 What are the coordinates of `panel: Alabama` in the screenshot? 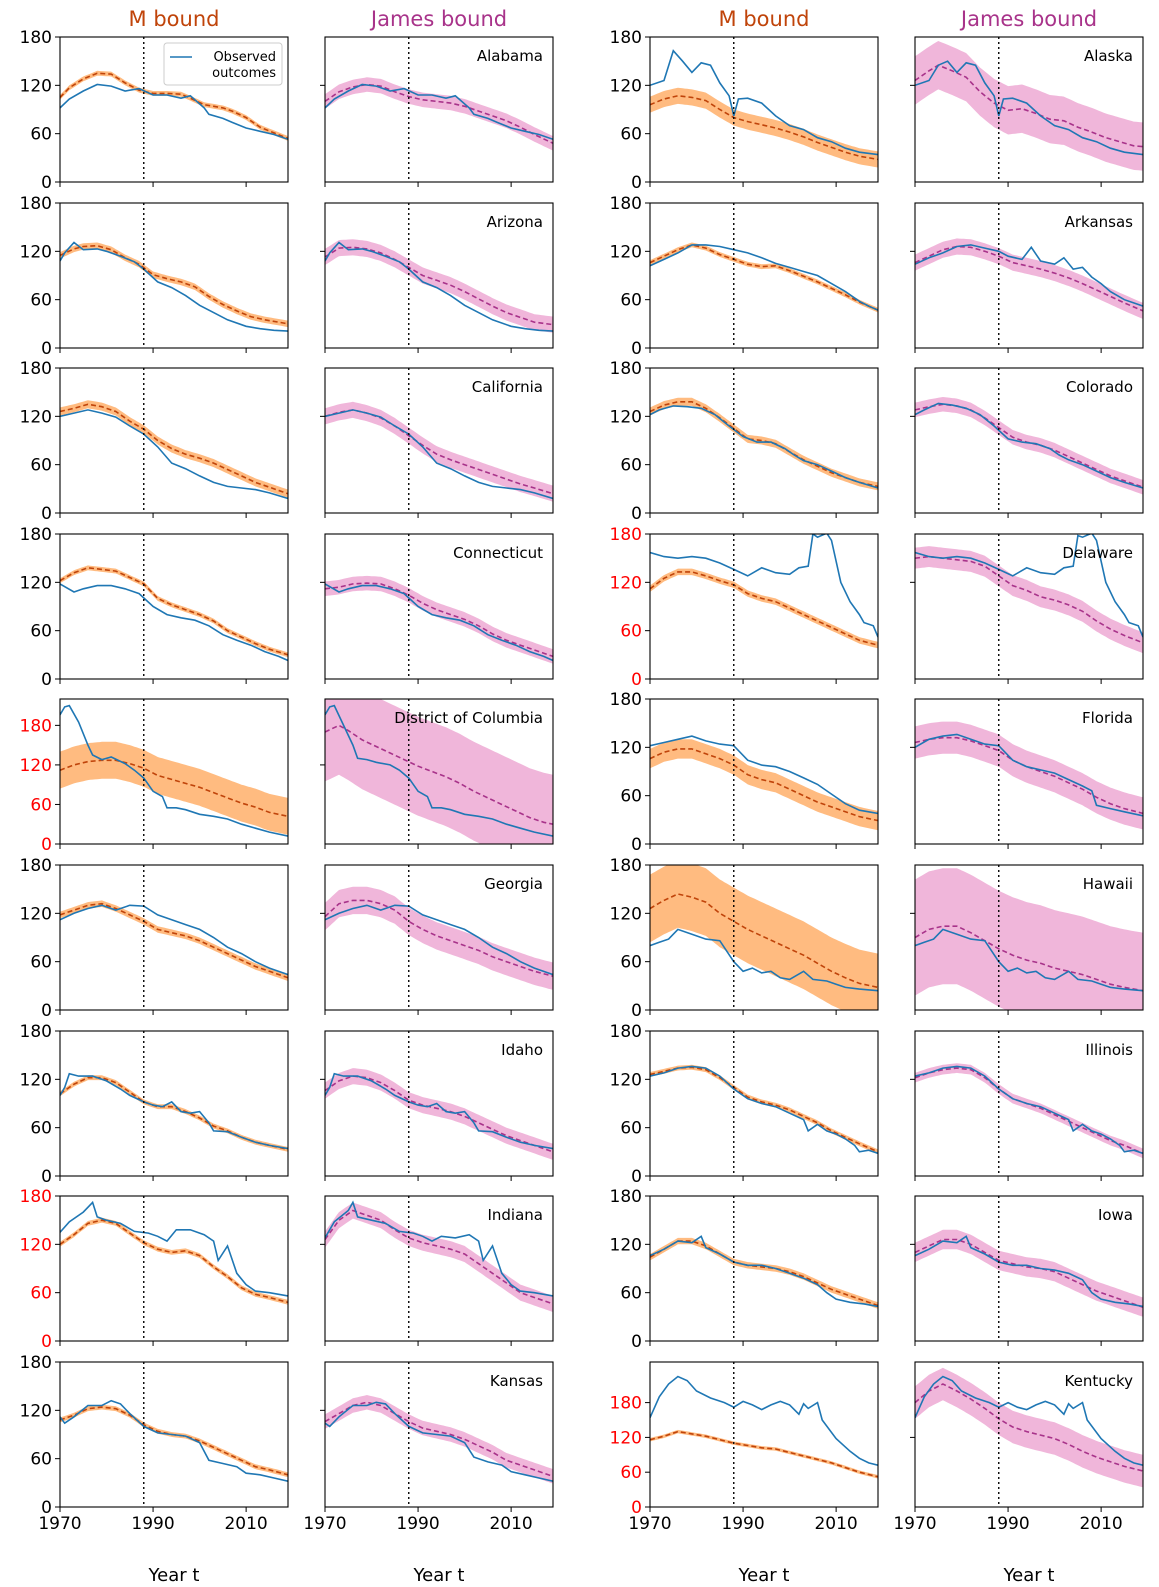 It's located at (437, 111).